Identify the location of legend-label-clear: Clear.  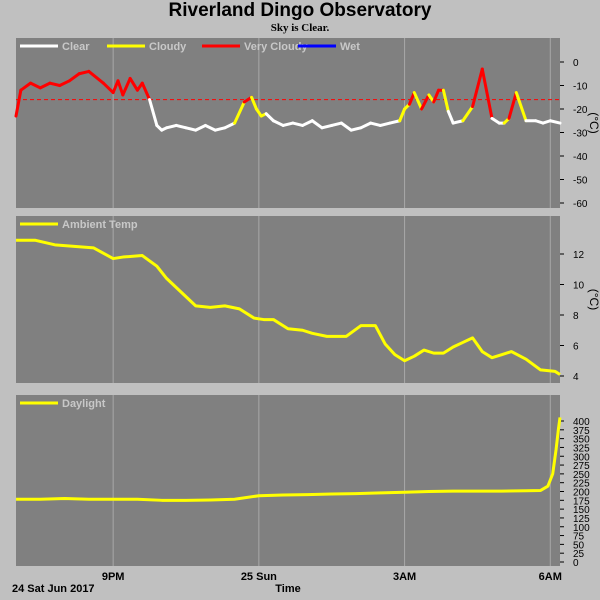
(76, 47).